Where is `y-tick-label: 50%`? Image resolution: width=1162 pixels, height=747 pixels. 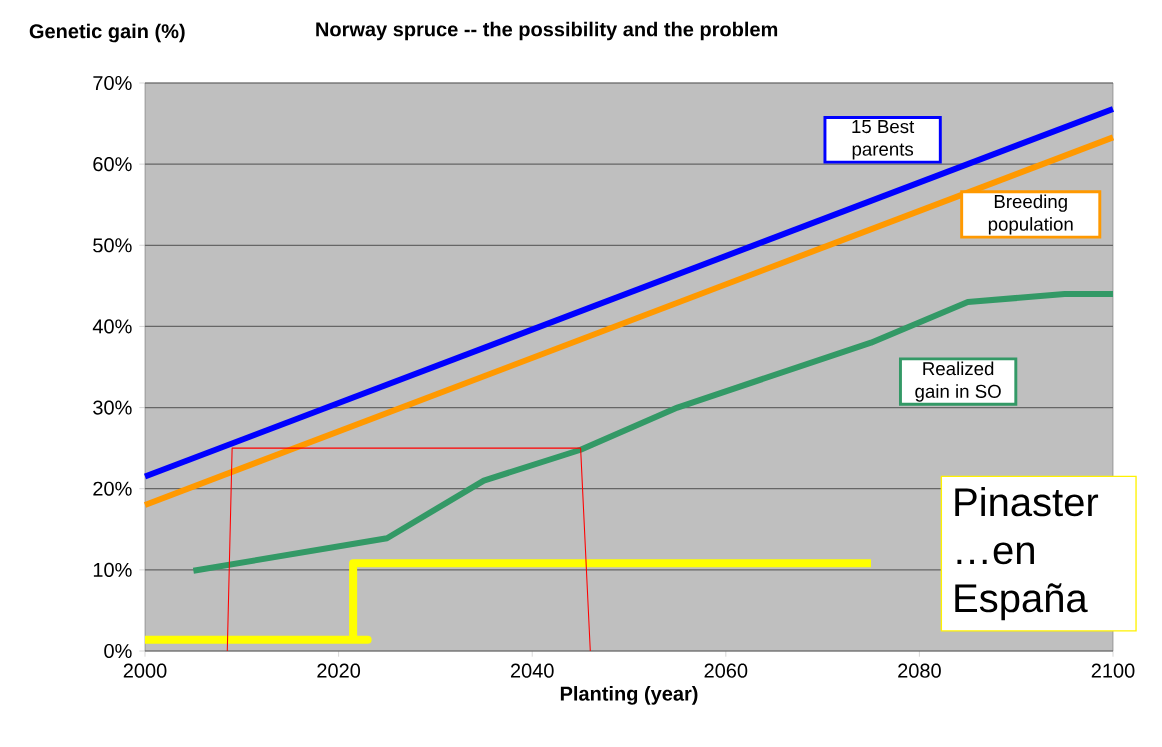 y-tick-label: 50% is located at coordinates (112, 245).